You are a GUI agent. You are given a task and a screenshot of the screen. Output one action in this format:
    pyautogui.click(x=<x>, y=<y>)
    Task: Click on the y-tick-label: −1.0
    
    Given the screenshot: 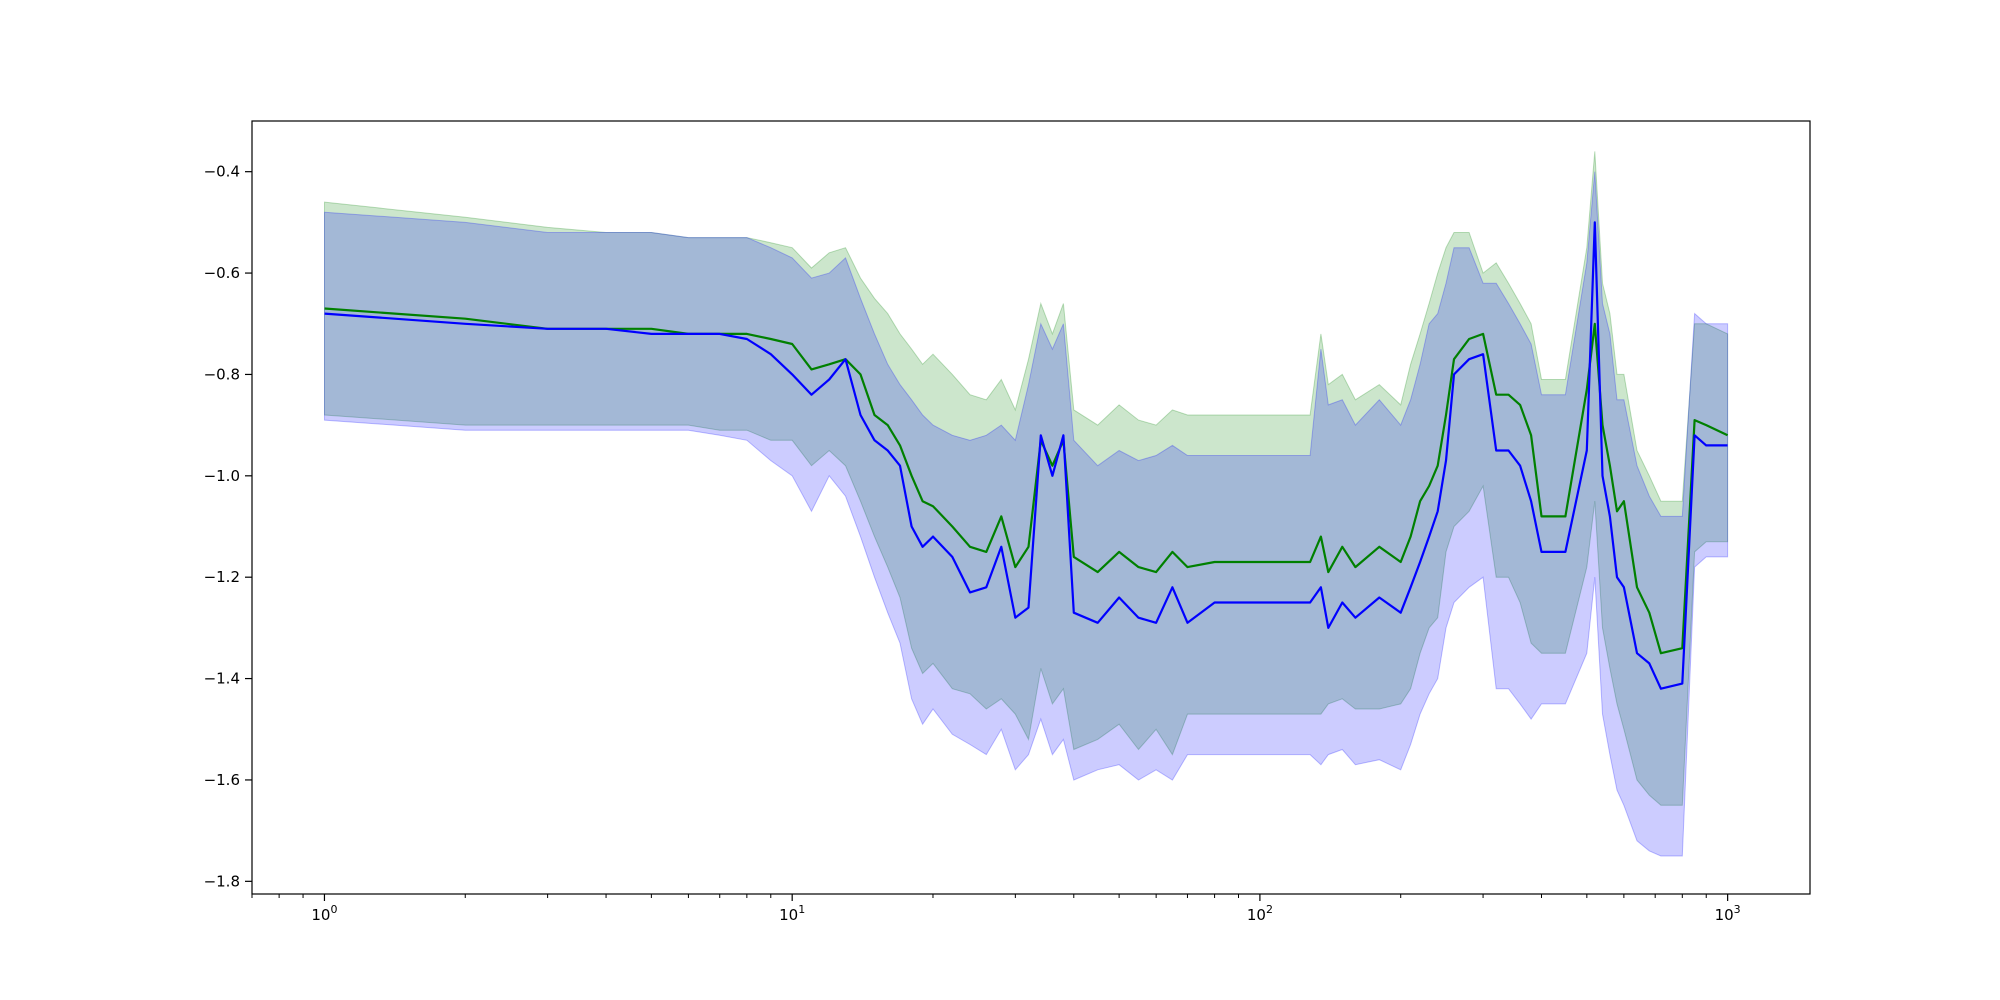 What is the action you would take?
    pyautogui.click(x=222, y=476)
    